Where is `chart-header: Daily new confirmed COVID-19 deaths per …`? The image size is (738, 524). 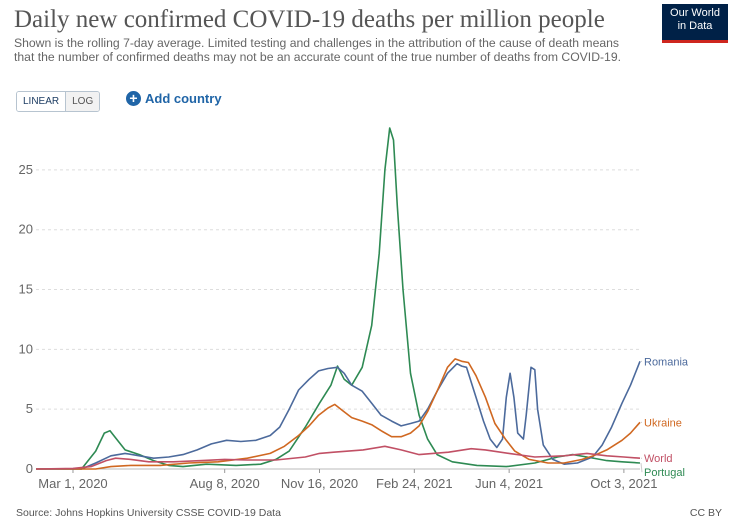 chart-header: Daily new confirmed COVID-19 deaths per … is located at coordinates (334, 35).